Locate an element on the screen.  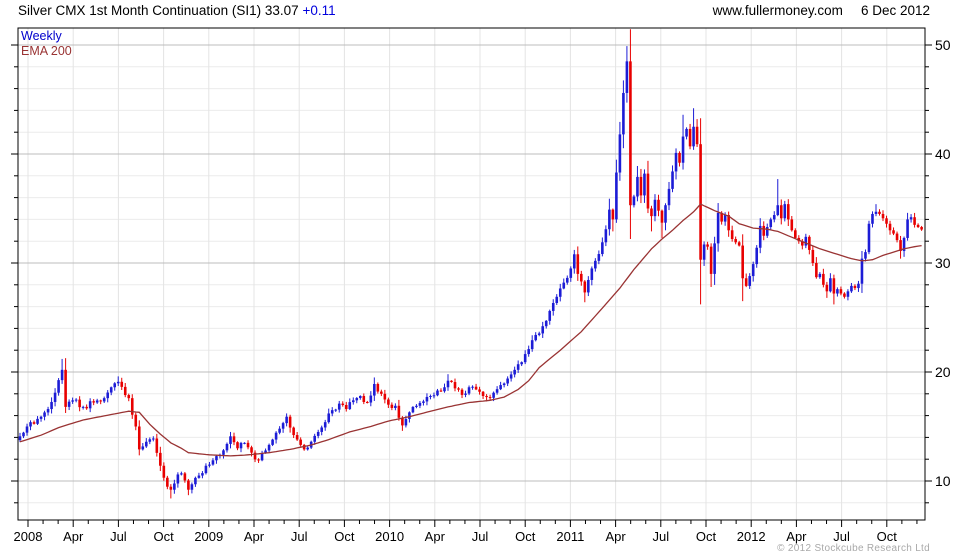
x-axis-label: 2012 is located at coordinates (751, 536).